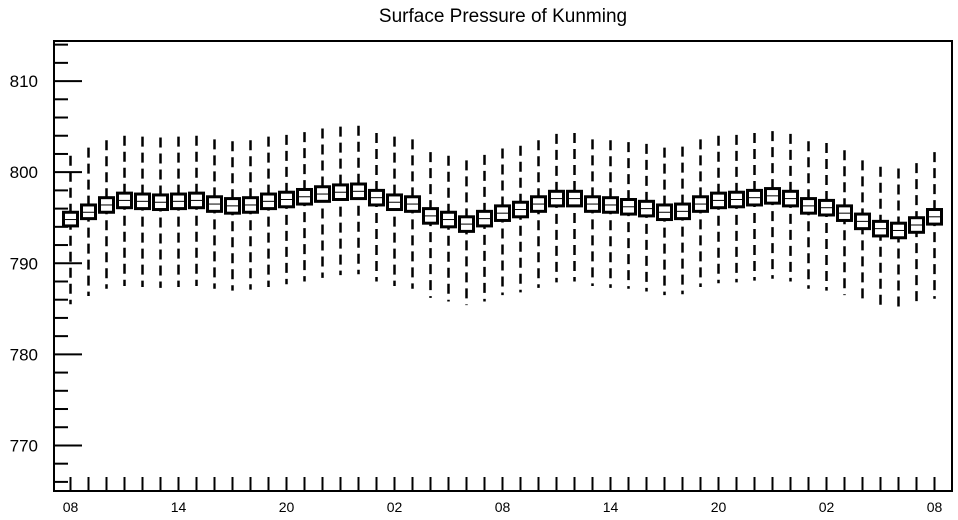  I want to click on y-tick-label: 770, so click(24, 445).